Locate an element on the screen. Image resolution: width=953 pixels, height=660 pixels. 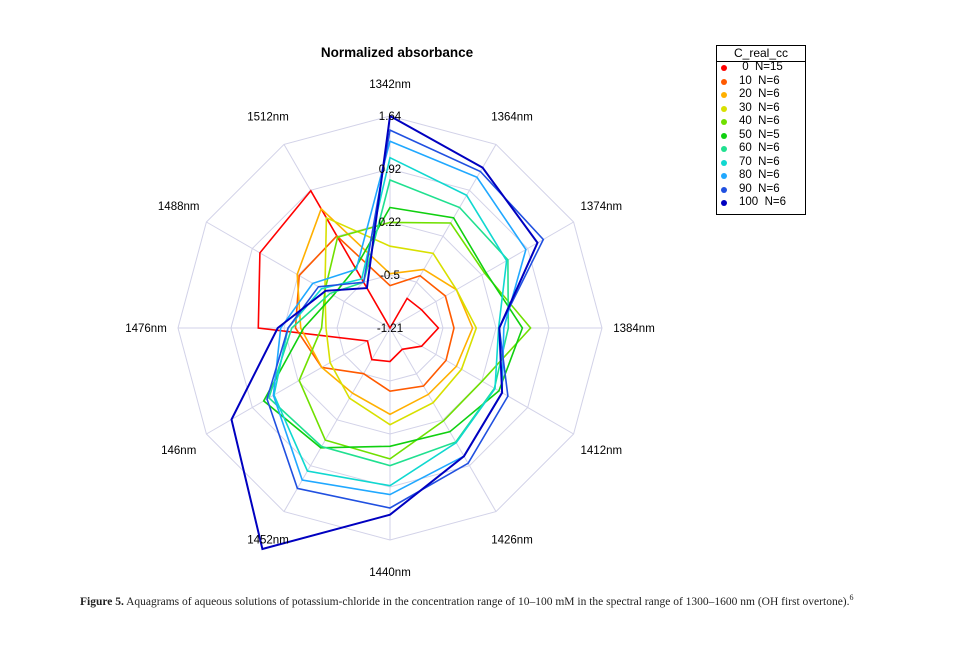
legend-label: 100 N=6 is located at coordinates (762, 202).